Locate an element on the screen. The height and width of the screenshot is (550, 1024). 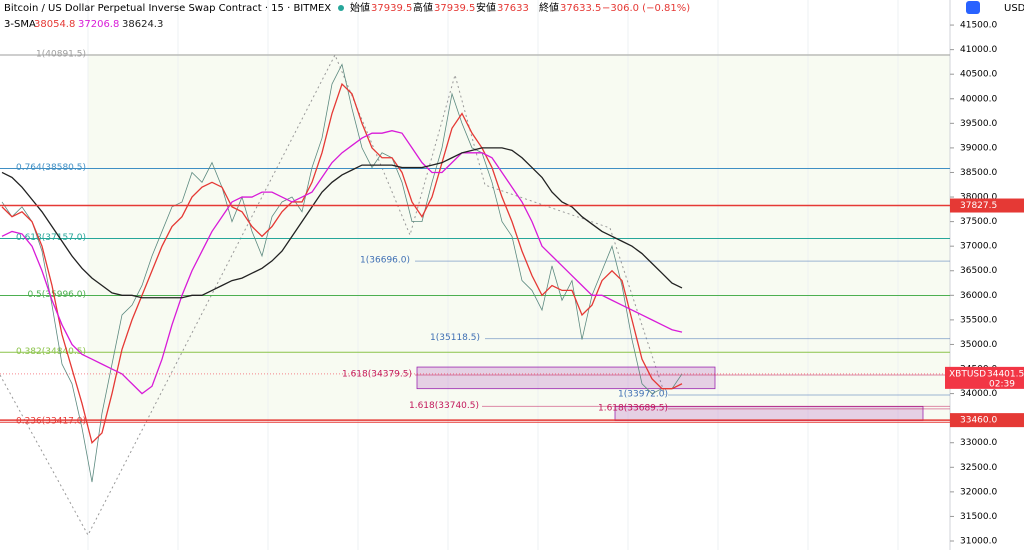
ohlc-label: 終値 is located at coordinates (549, 7).